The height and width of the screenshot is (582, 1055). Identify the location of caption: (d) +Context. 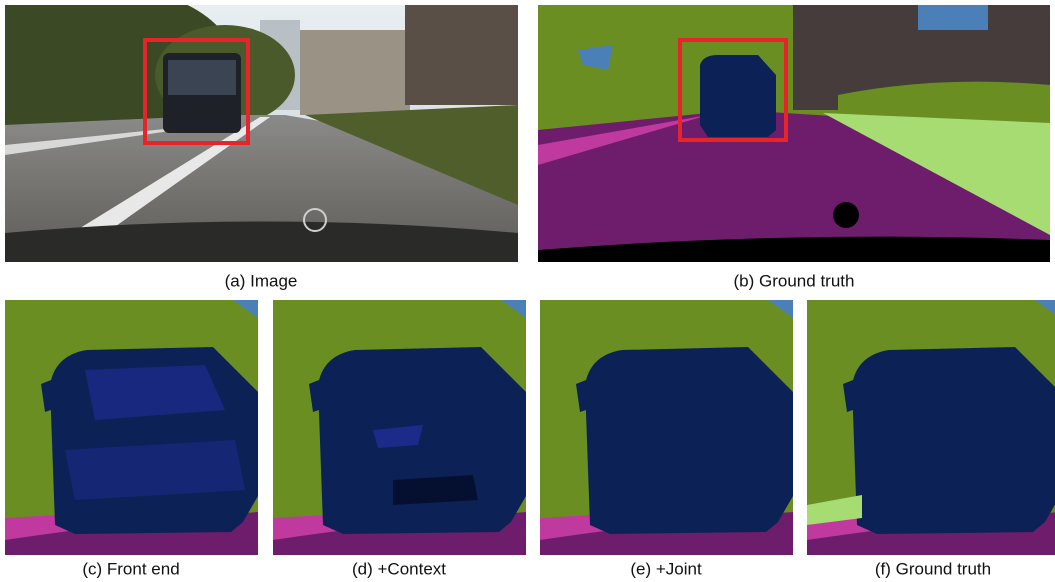
(399, 568).